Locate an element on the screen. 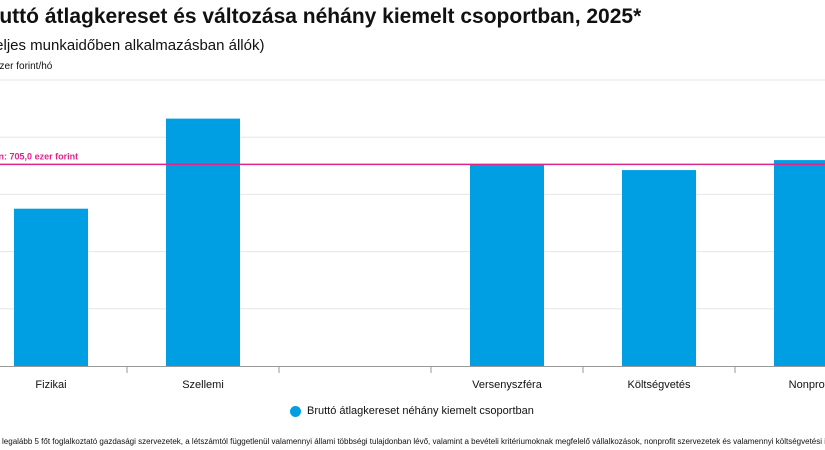 This screenshot has width=825, height=450. unit-label: ezer forint/hó is located at coordinates (26, 66).